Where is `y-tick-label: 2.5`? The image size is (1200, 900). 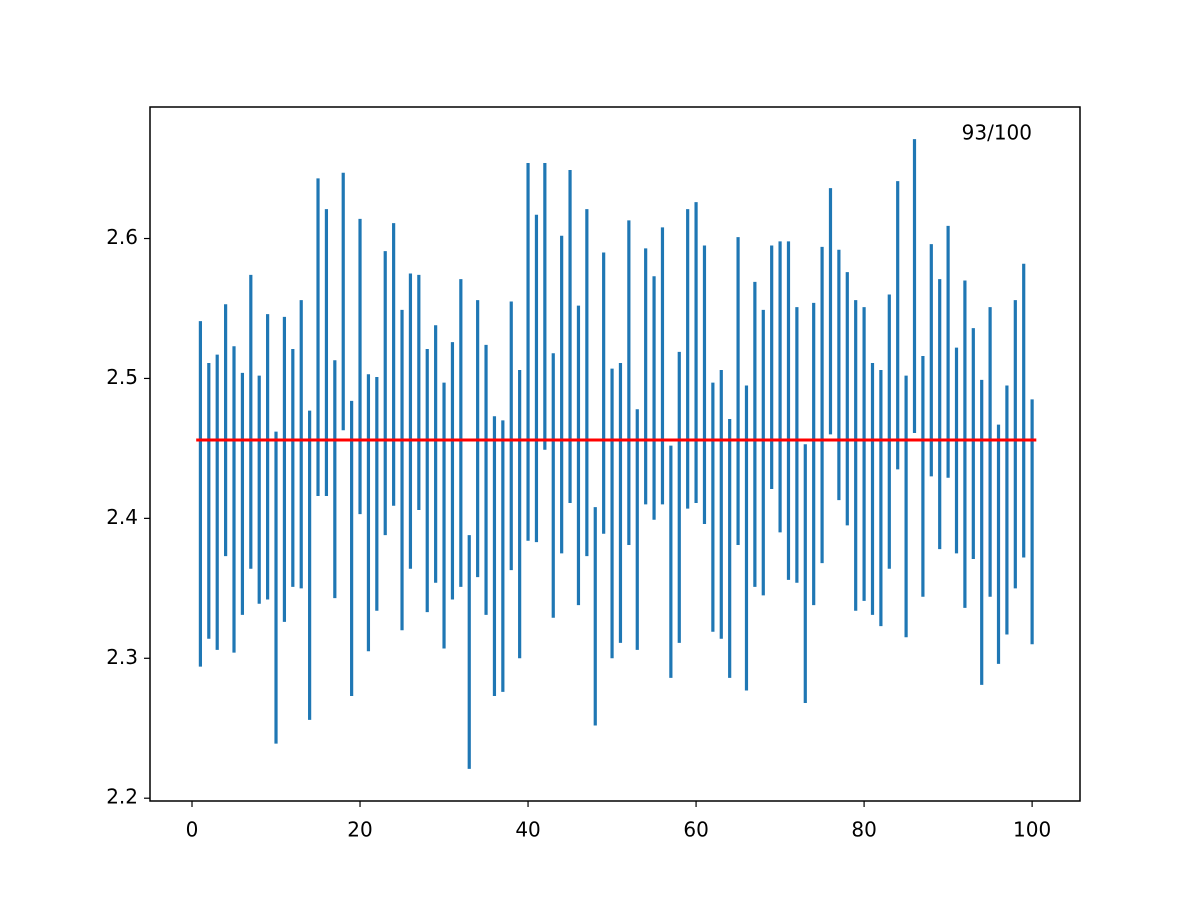
y-tick-label: 2.5 is located at coordinates (122, 377).